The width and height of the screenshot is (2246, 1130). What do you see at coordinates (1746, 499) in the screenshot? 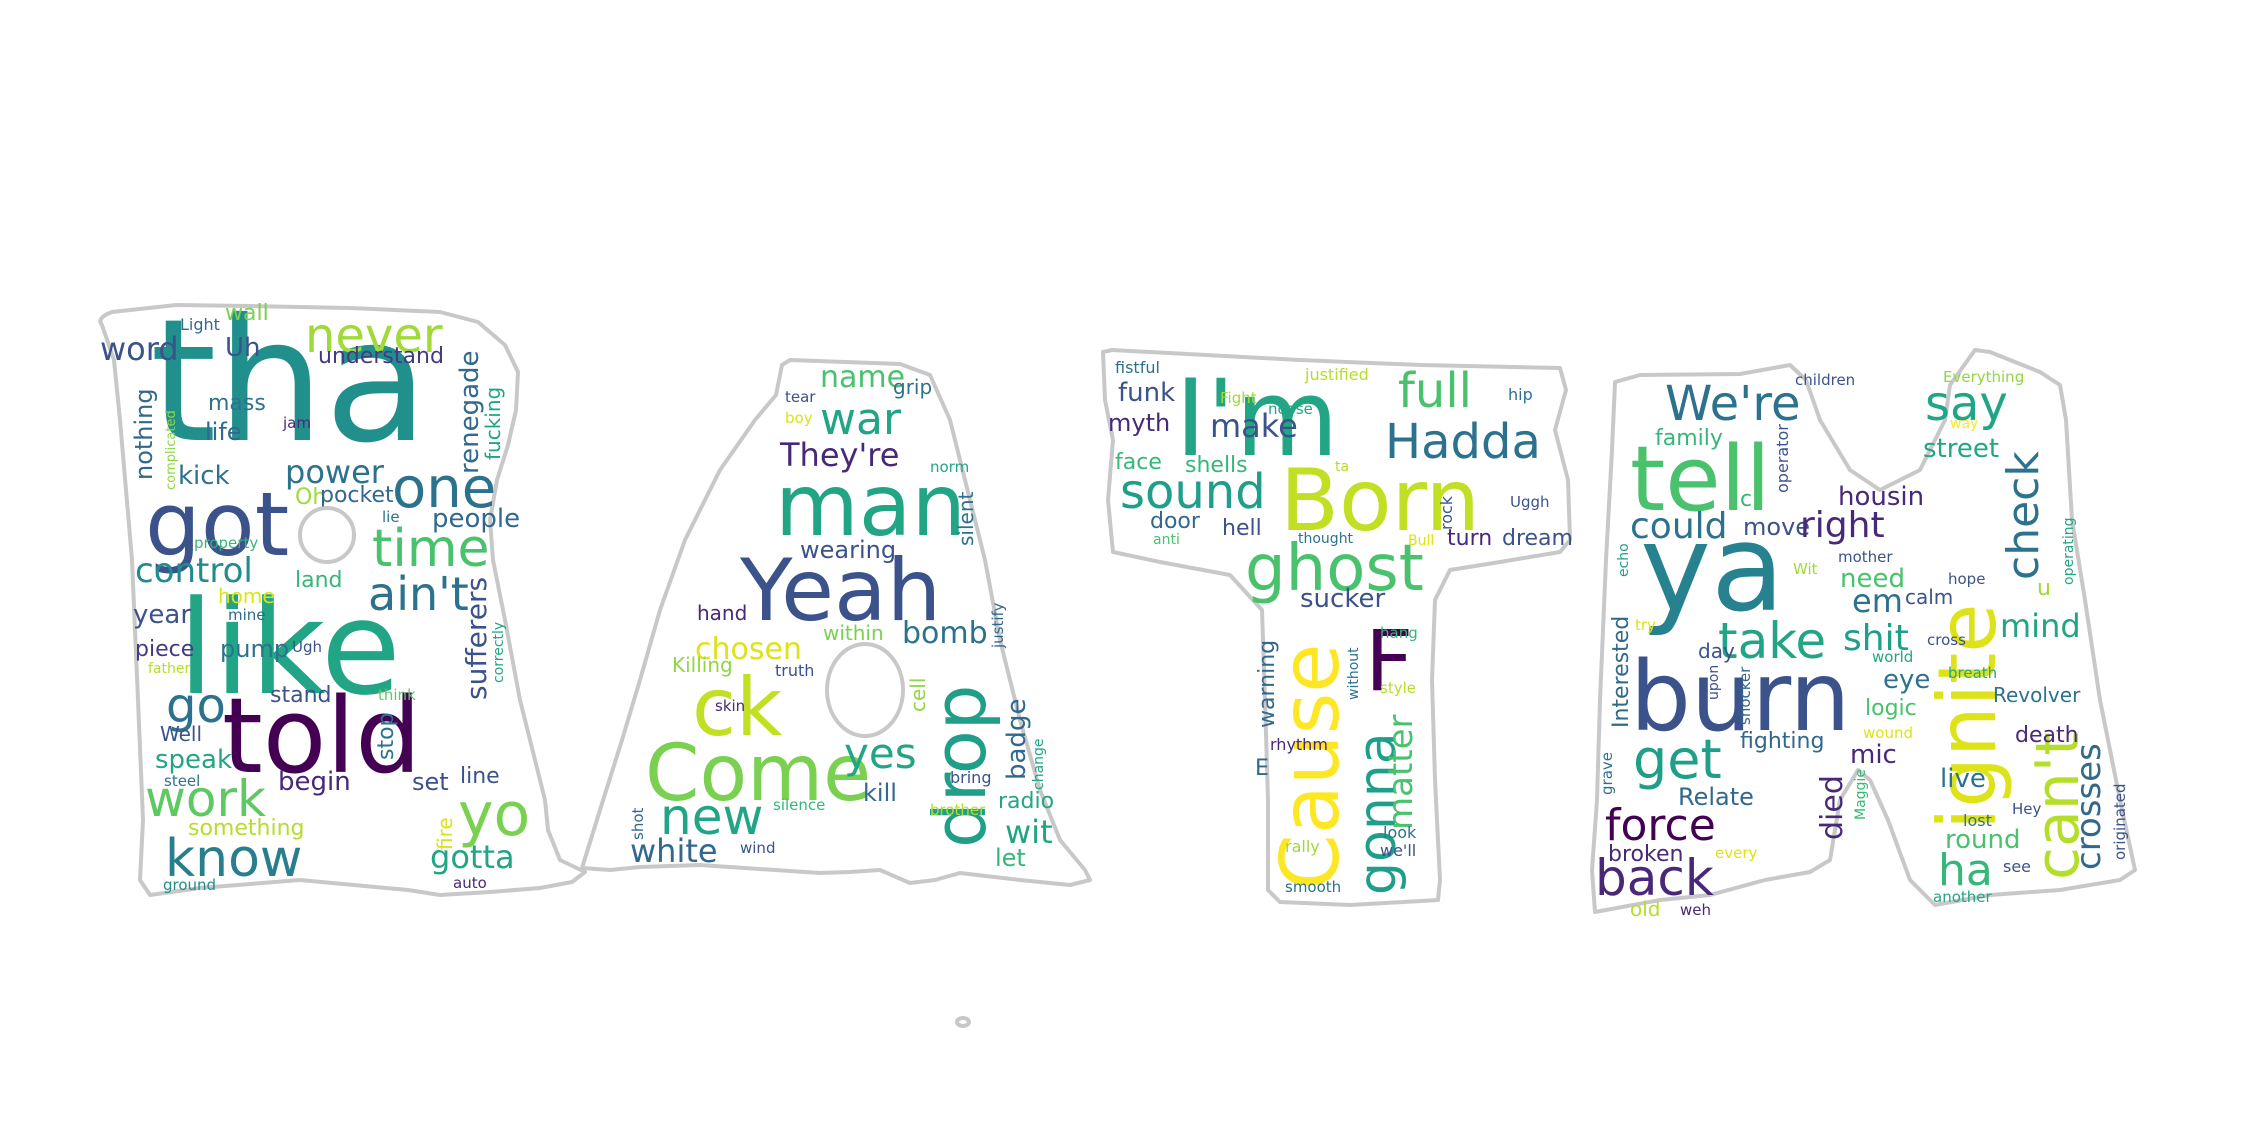
I see `word-c: c` at bounding box center [1746, 499].